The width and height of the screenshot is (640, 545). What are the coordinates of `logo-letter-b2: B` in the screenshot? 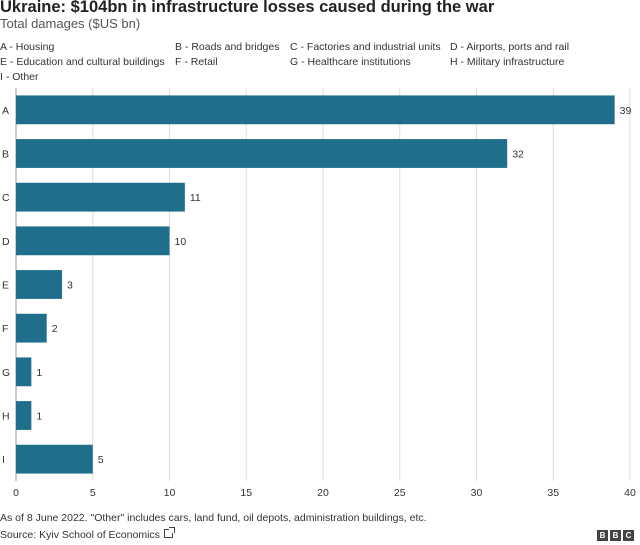 It's located at (615, 535).